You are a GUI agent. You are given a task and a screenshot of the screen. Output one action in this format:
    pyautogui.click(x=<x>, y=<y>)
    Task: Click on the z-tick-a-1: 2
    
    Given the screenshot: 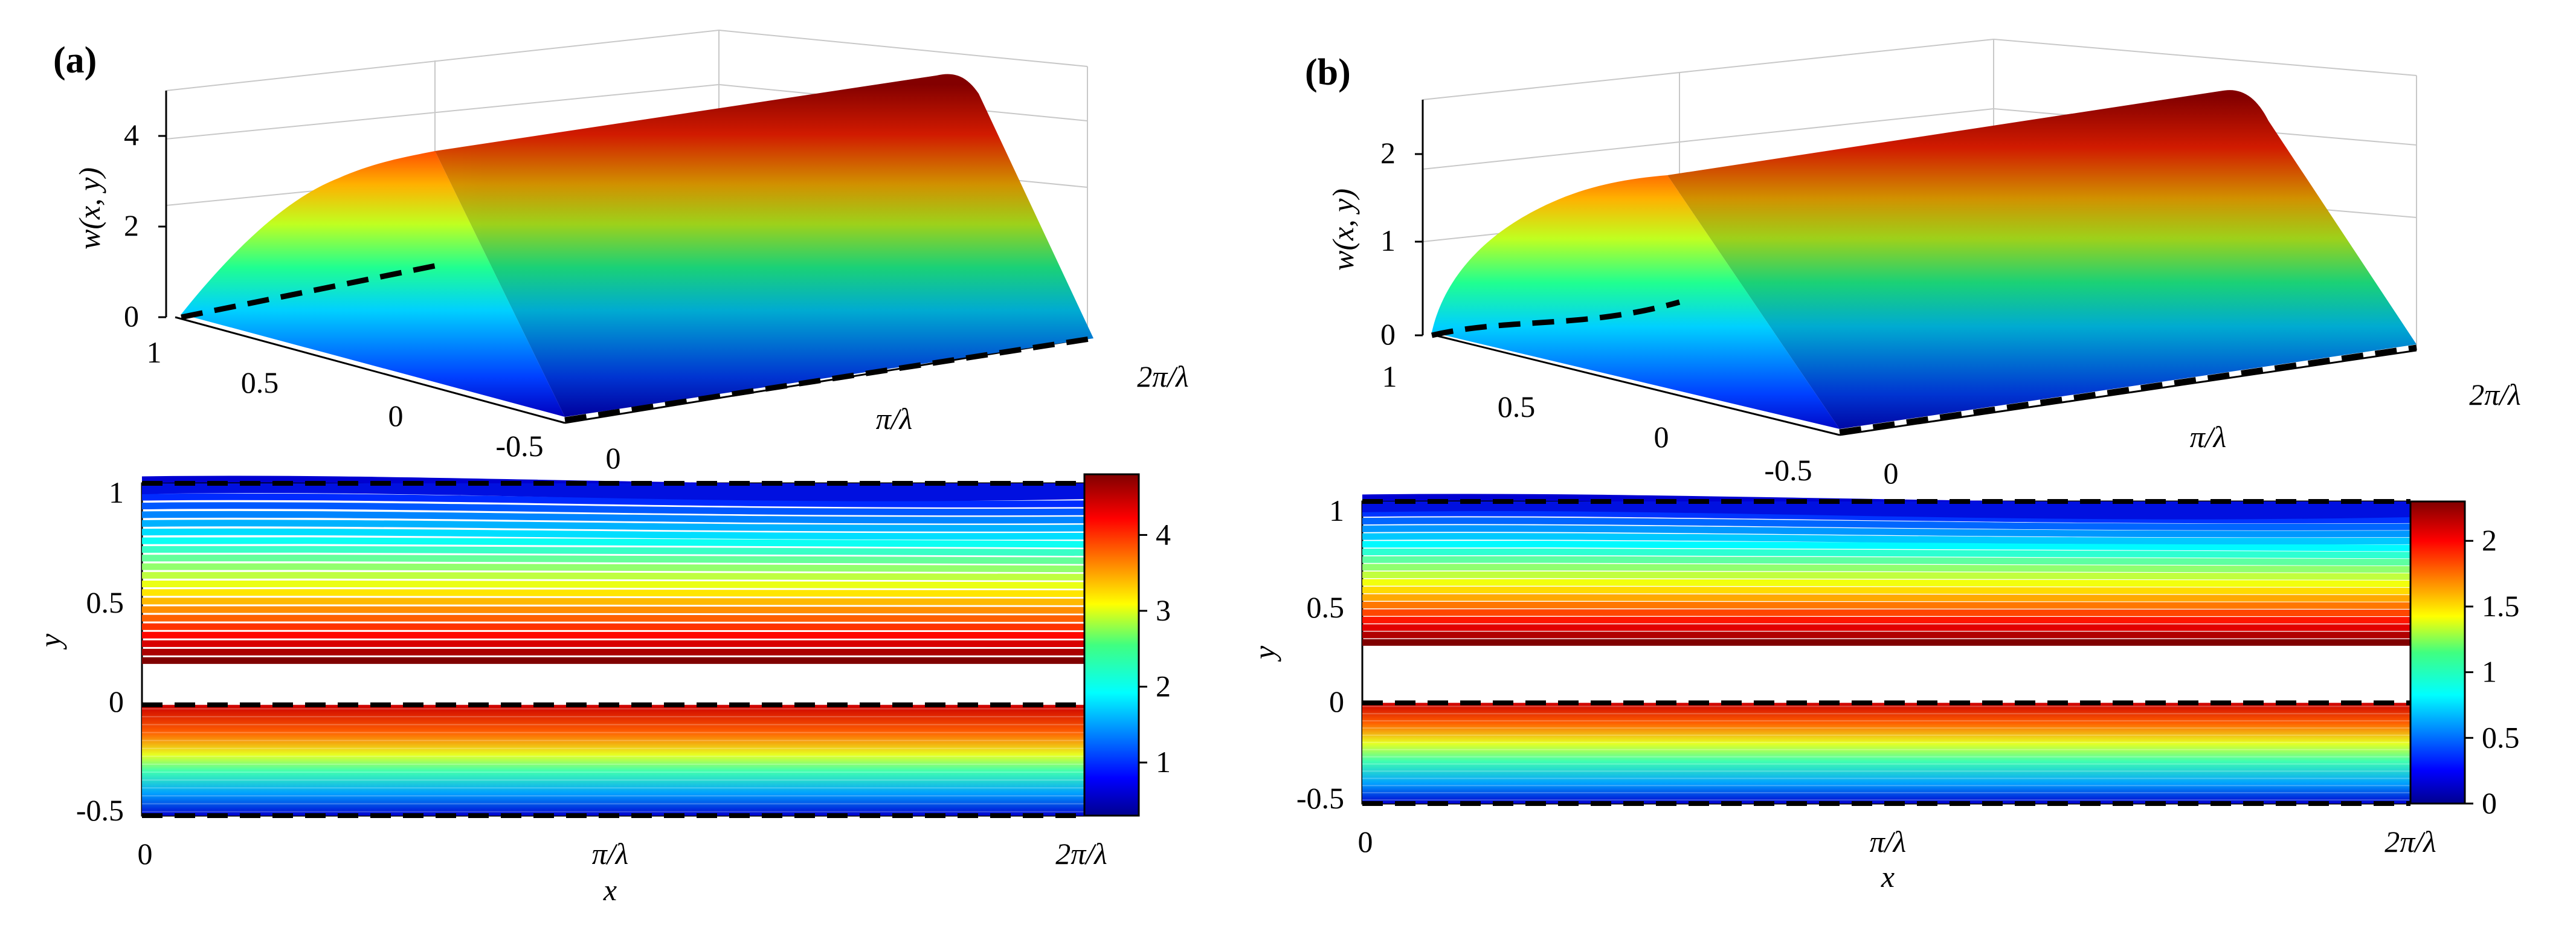 What is the action you would take?
    pyautogui.click(x=131, y=225)
    